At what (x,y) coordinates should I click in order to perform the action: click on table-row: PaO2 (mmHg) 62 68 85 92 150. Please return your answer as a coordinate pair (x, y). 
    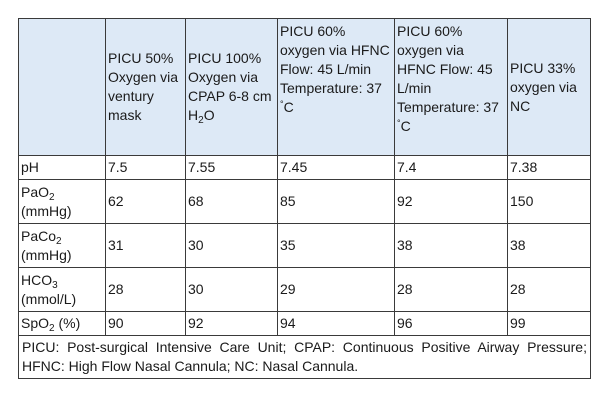
    Looking at the image, I should click on (304, 201).